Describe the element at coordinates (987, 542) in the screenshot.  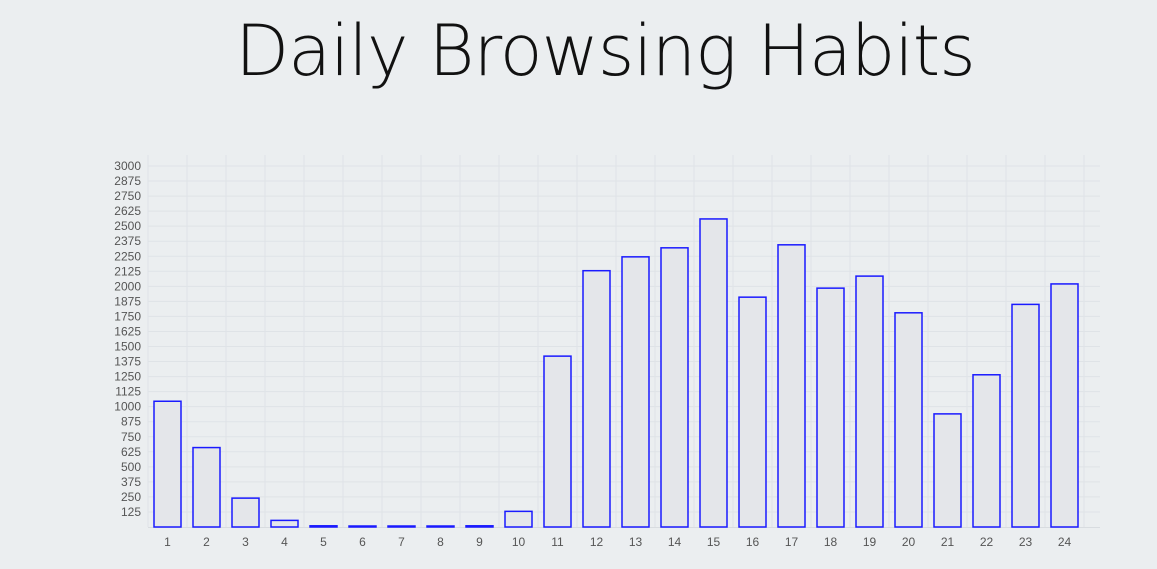
I see `x-tick-label: 22` at that location.